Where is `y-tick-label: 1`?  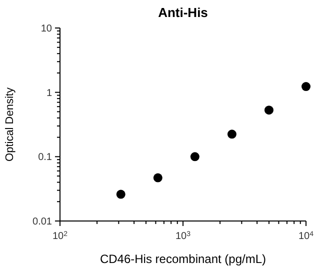
y-tick-label: 1 is located at coordinates (49, 93).